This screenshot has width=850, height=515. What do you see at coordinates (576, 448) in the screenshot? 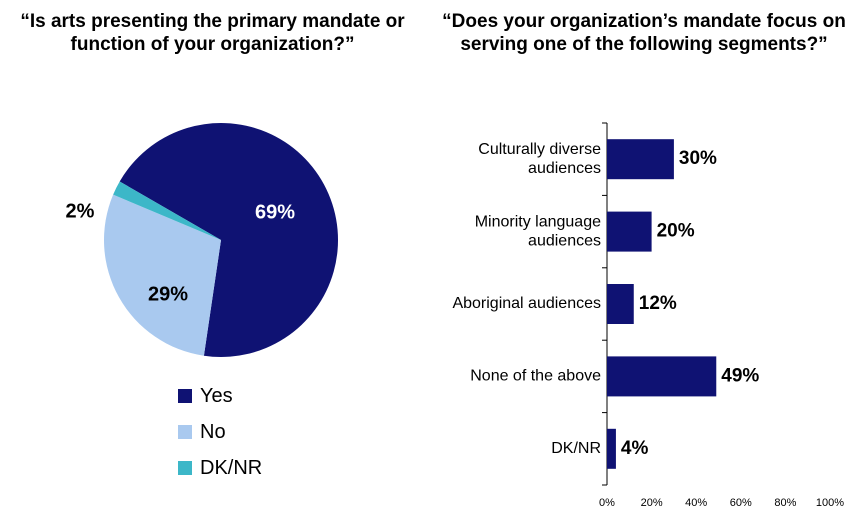
I see `category-label: DK/NR` at bounding box center [576, 448].